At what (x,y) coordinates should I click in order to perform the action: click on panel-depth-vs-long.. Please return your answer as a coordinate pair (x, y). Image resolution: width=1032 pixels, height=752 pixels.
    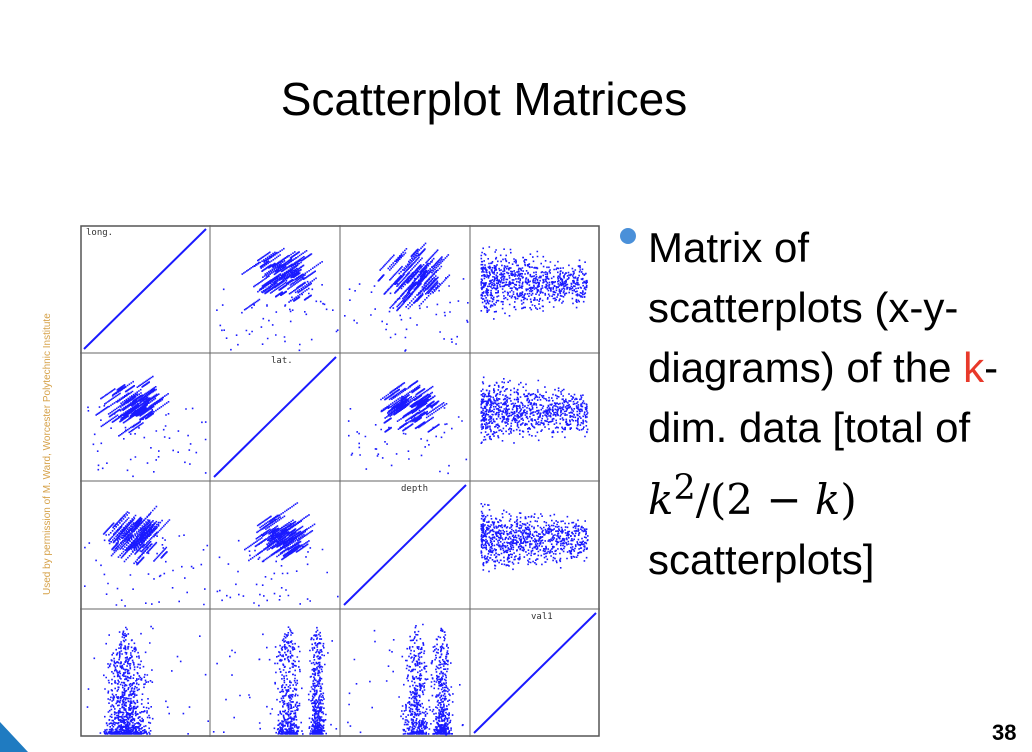
    Looking at the image, I should click on (146, 556).